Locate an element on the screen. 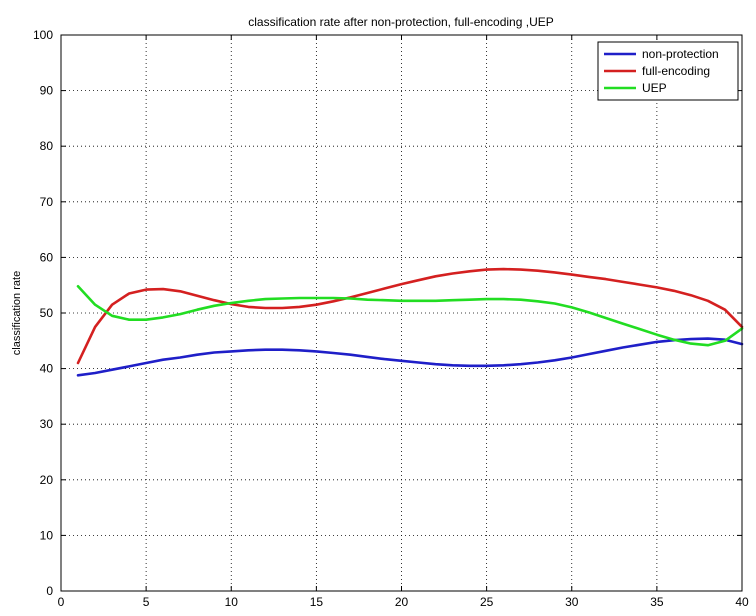  y-axis-label: classification rate is located at coordinates (17, 313).